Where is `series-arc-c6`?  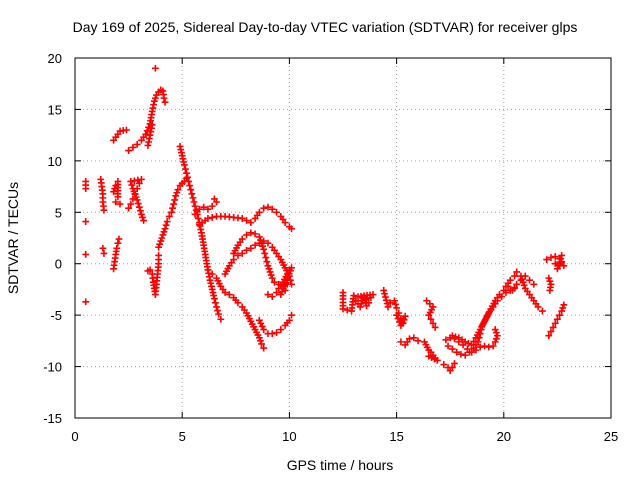 series-arc-c6 is located at coordinates (431, 351).